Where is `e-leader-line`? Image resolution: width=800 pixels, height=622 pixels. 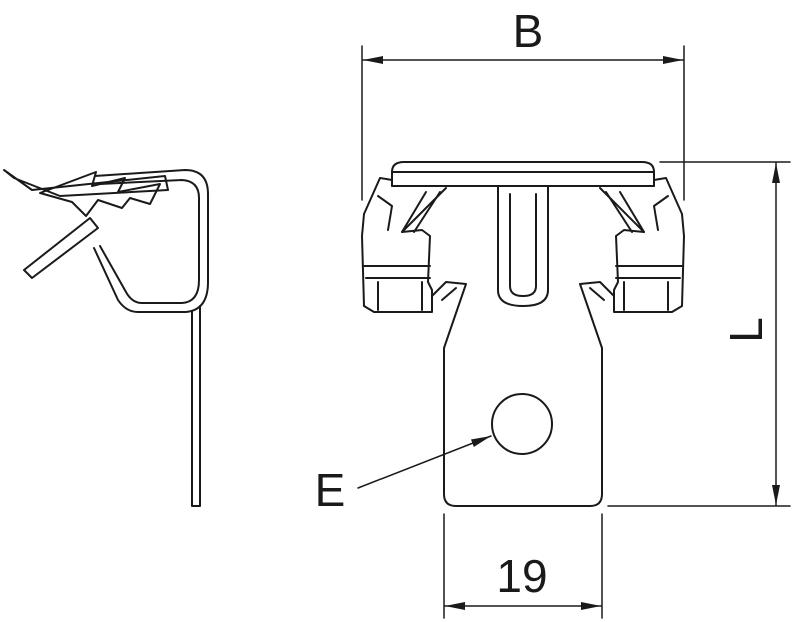
e-leader-line is located at coordinates (424, 462).